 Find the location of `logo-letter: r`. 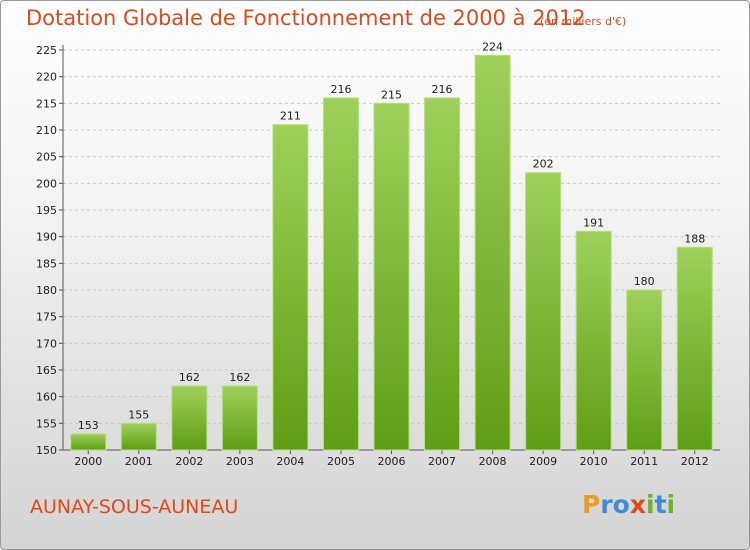

logo-letter: r is located at coordinates (606, 504).